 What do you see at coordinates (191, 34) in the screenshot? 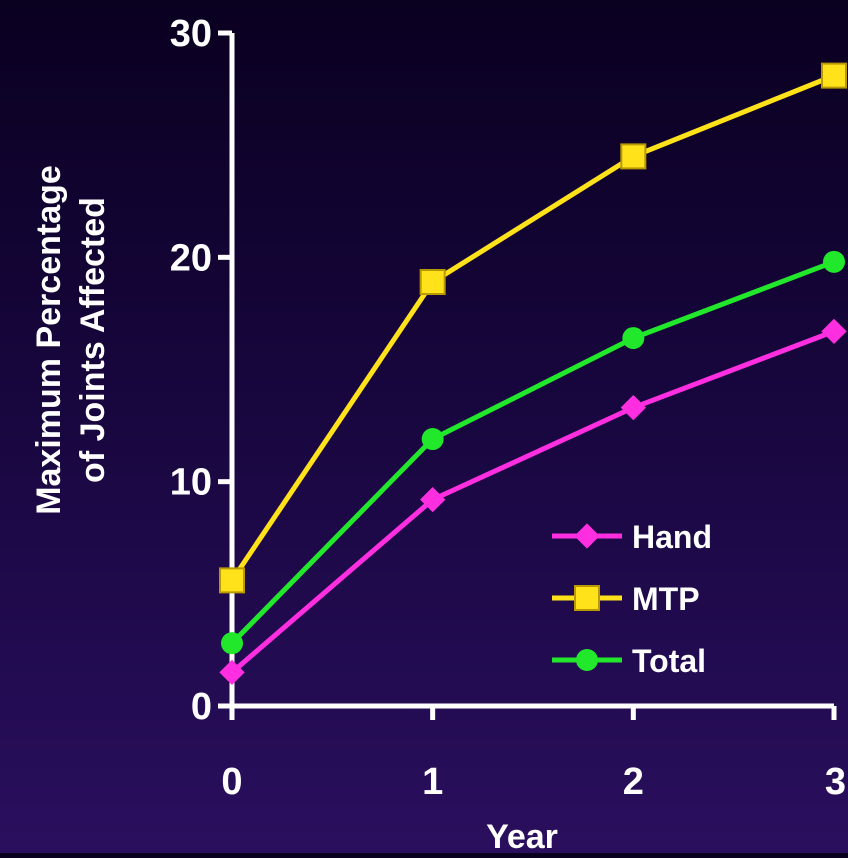
I see `y-tick-label: 30` at bounding box center [191, 34].